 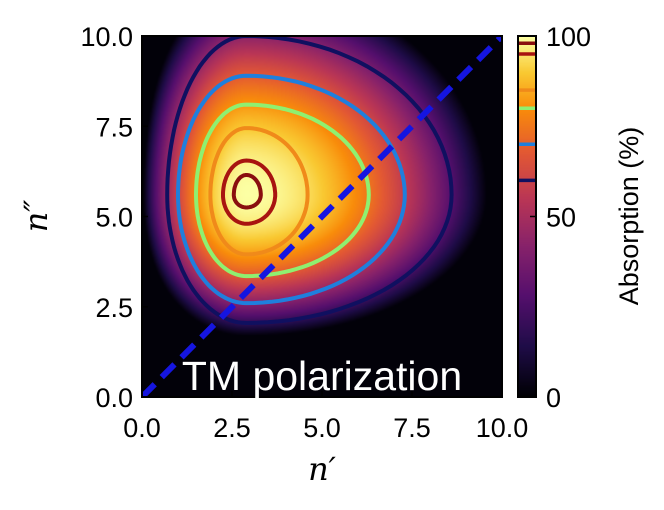 I want to click on y-axis-label: n″, so click(x=36, y=216).